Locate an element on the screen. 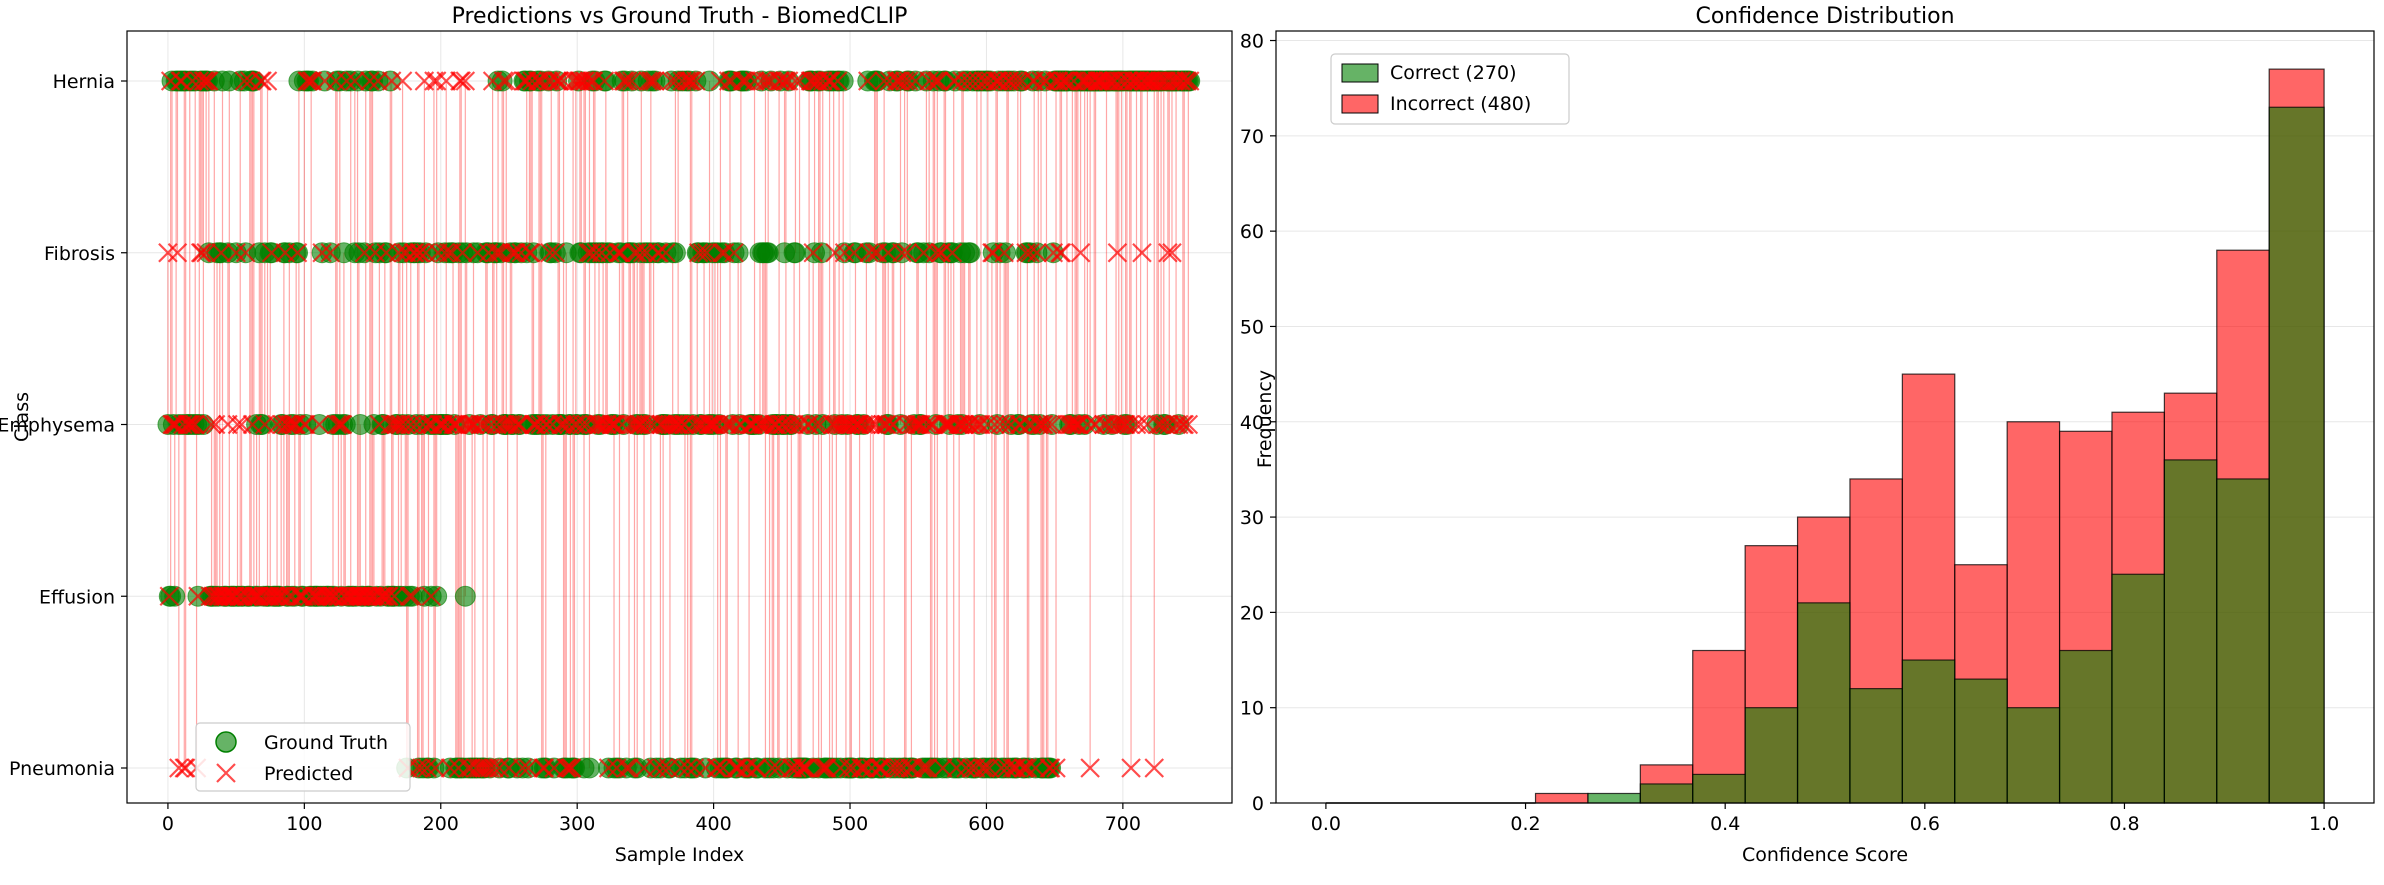  y-tick-label: 0 is located at coordinates (1258, 804).